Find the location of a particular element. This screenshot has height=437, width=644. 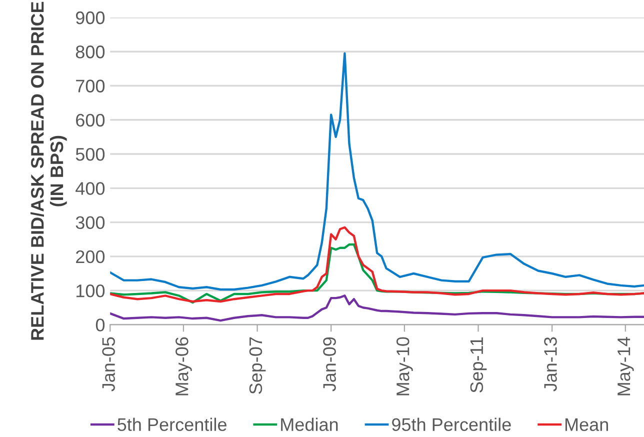

x-tick-label: May-14 is located at coordinates (626, 366).